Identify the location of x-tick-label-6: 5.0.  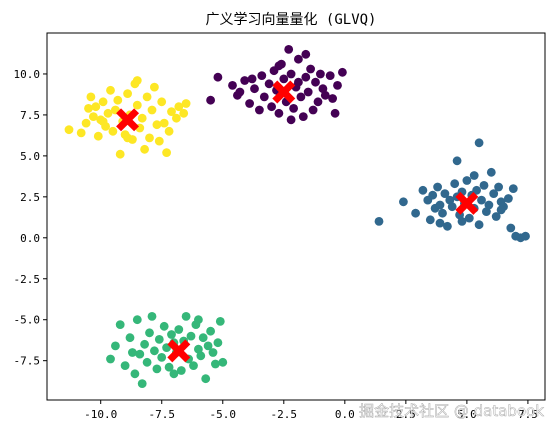
(467, 414).